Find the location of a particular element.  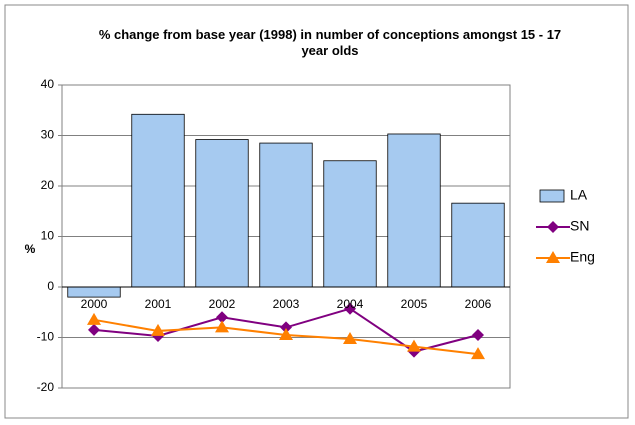

x-tick-label: 2006 is located at coordinates (478, 304).